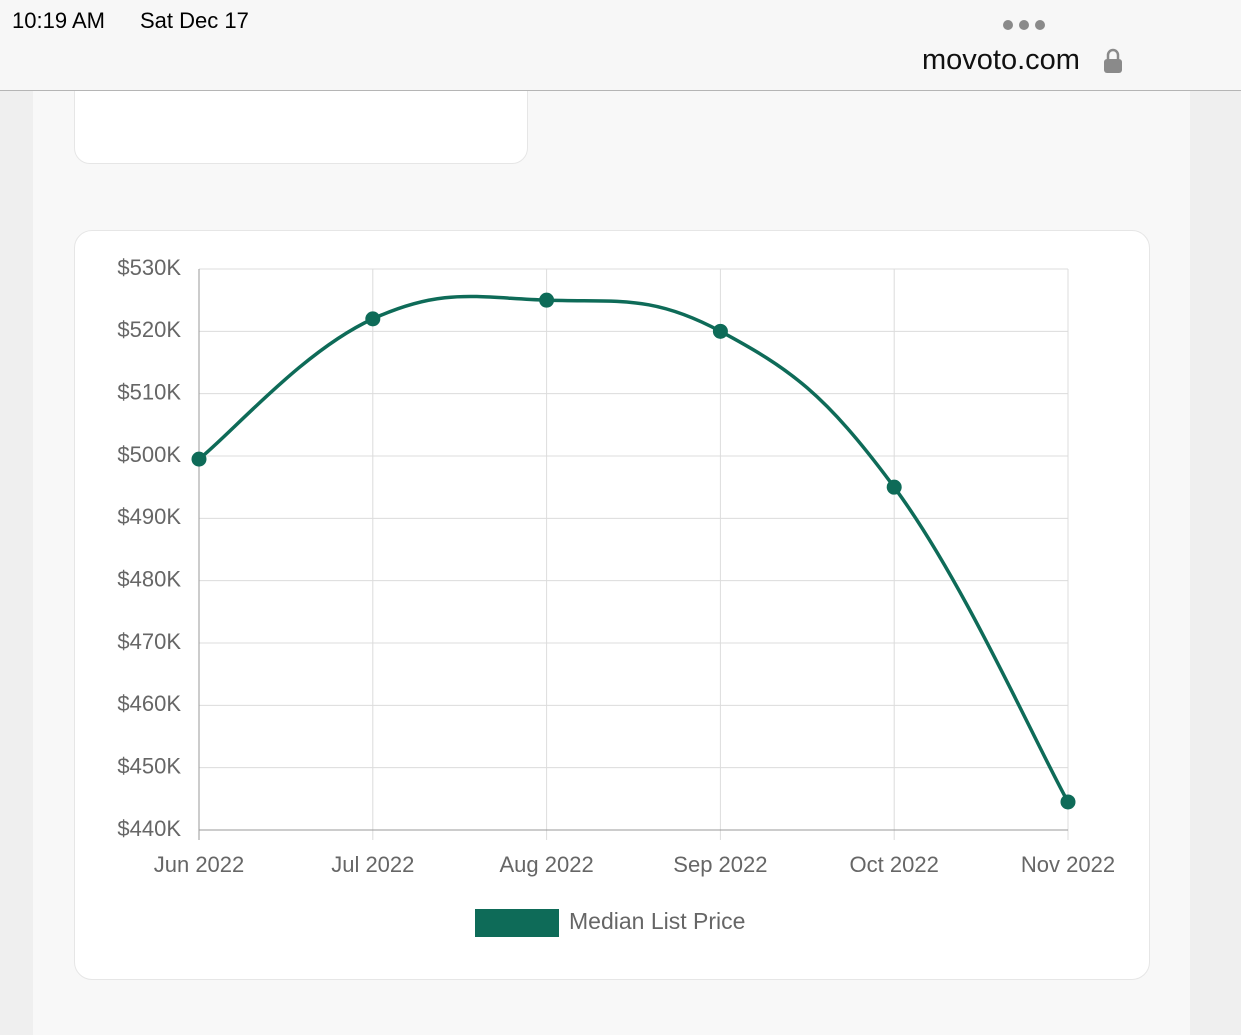  I want to click on x-tick-label: Oct 2022, so click(894, 864).